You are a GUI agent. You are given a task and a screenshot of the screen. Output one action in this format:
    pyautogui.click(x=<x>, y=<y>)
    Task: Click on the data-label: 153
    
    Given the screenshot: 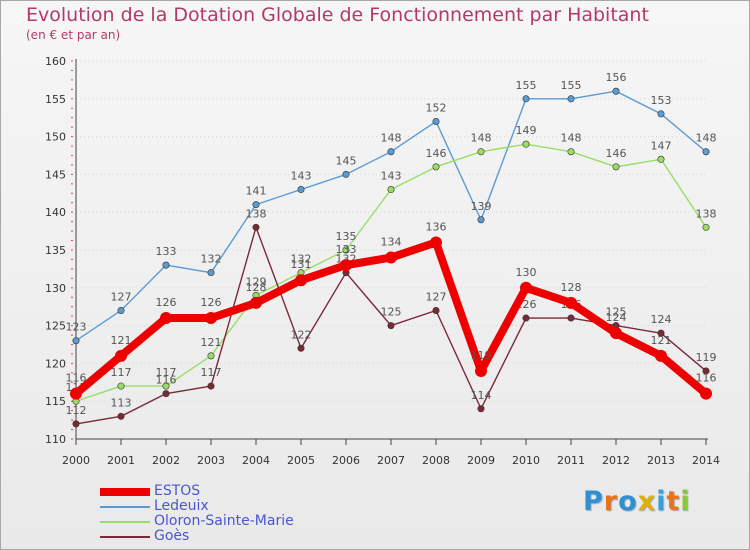 What is the action you would take?
    pyautogui.click(x=661, y=100)
    